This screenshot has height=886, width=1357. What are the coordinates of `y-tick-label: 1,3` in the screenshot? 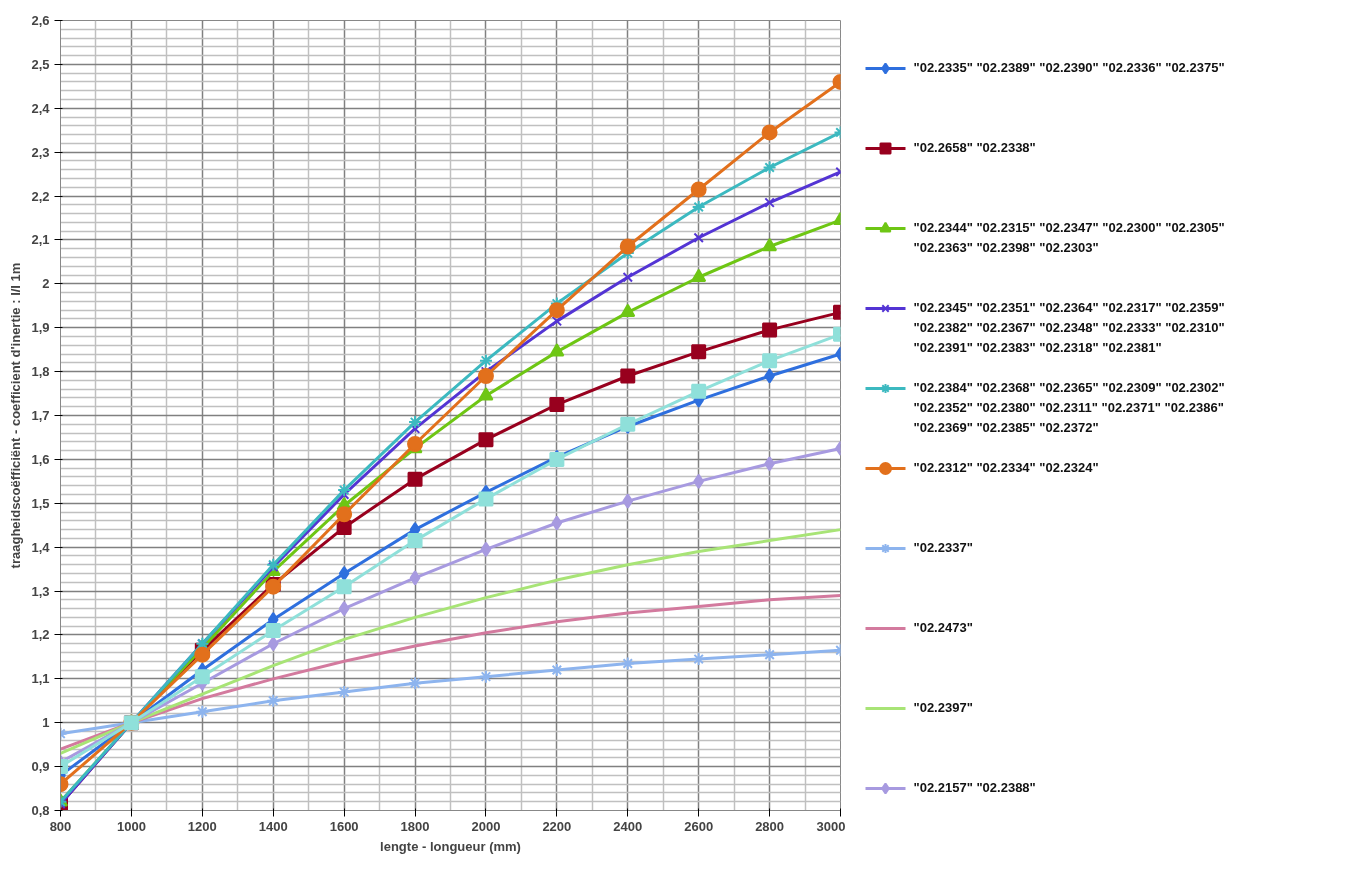 It's located at (40, 591).